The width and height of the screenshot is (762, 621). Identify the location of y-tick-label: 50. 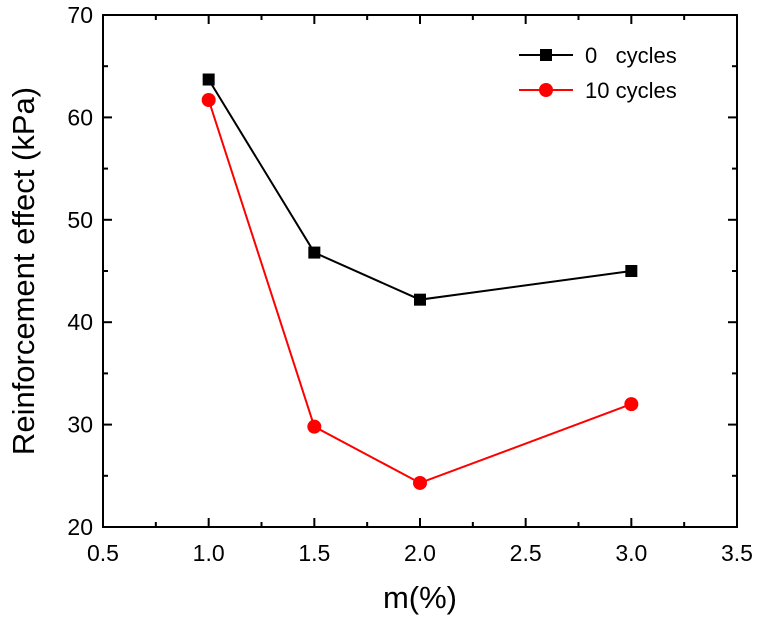
(80, 220).